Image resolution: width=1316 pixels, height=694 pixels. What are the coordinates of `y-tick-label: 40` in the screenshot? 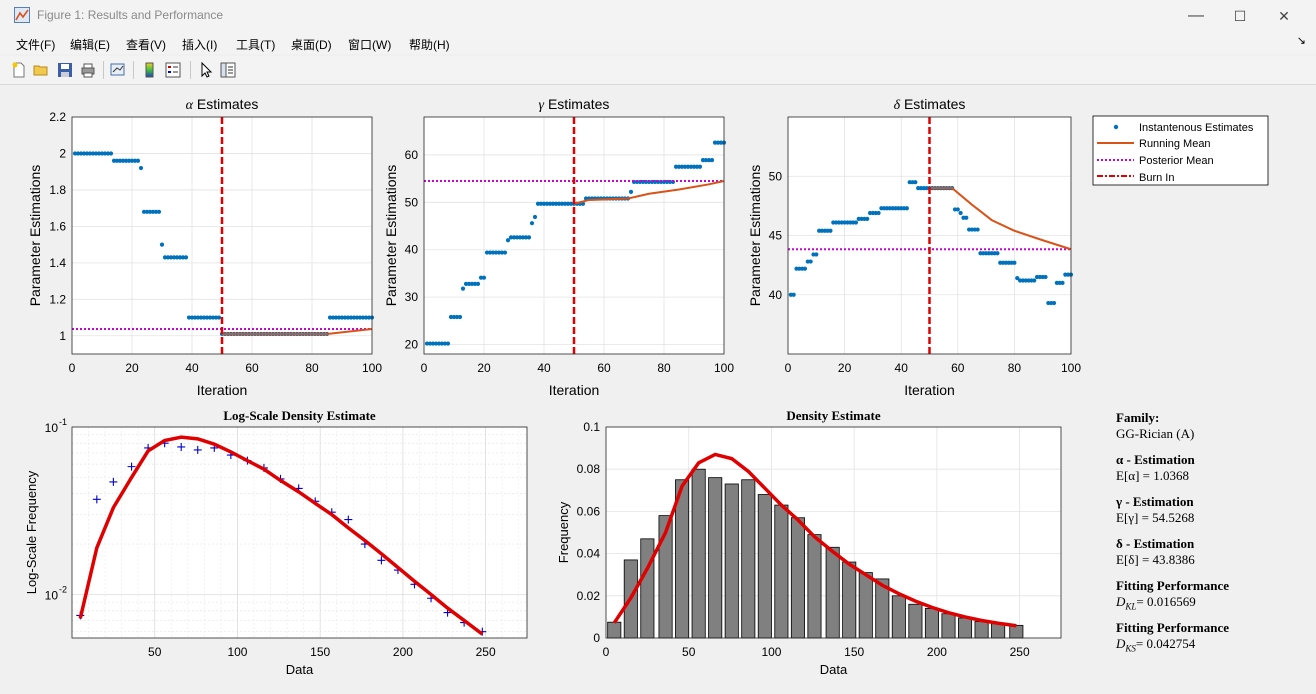 It's located at (412, 250).